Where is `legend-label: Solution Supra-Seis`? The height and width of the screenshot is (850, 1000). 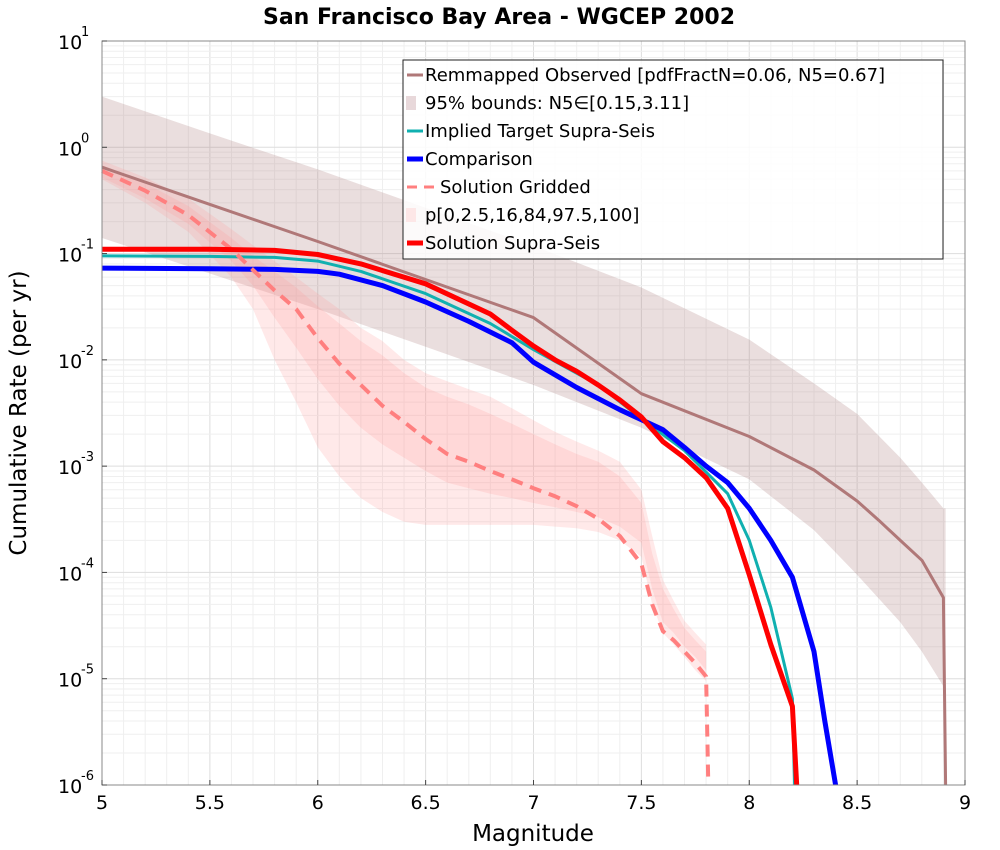
legend-label: Solution Supra-Seis is located at coordinates (512, 243).